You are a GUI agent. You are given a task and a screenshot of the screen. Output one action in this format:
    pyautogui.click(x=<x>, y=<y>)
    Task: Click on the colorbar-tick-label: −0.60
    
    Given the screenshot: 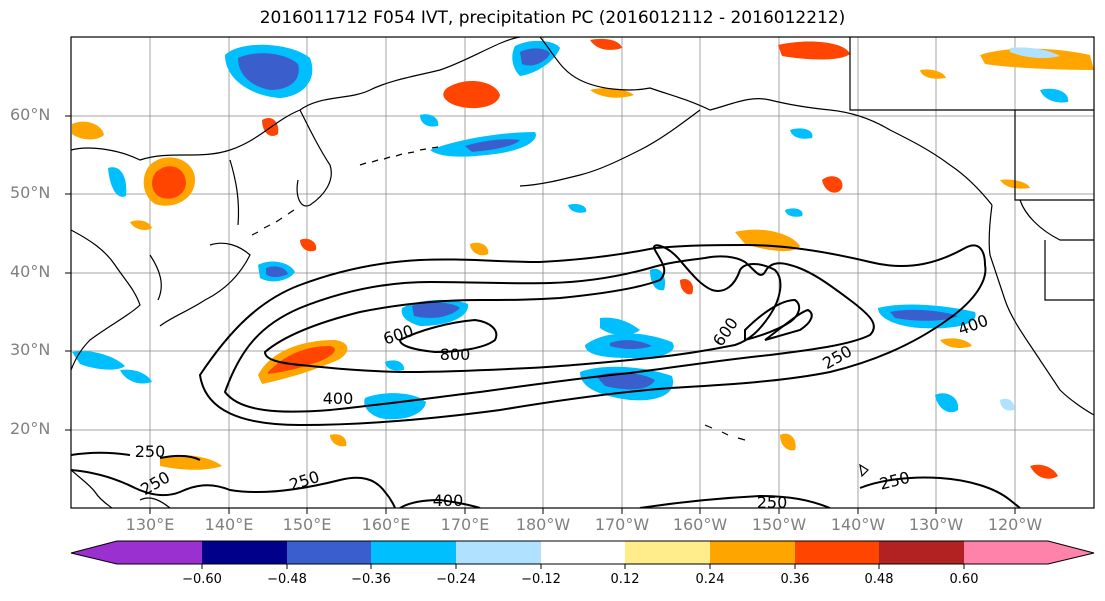 What is the action you would take?
    pyautogui.click(x=202, y=579)
    